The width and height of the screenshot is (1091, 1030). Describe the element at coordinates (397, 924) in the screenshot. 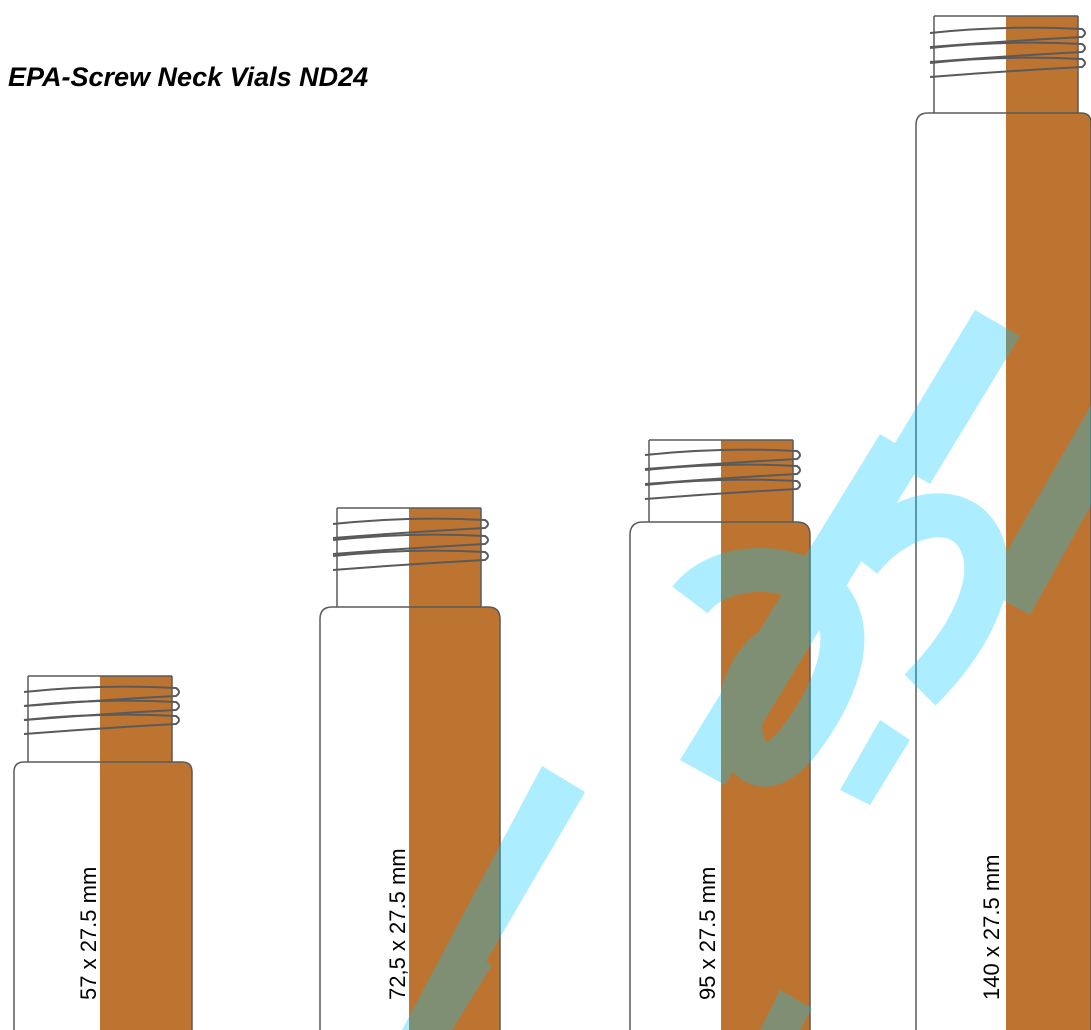

I see `vial-label: 72,5 x 27.5 mm` at that location.